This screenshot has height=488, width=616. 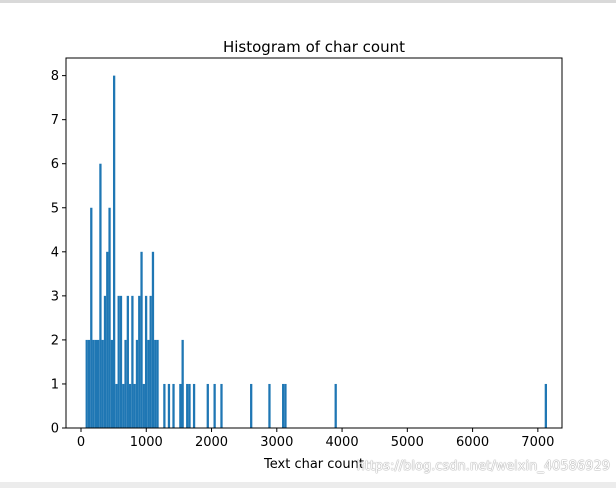 What do you see at coordinates (342, 442) in the screenshot?
I see `x-tick-label: 4000` at bounding box center [342, 442].